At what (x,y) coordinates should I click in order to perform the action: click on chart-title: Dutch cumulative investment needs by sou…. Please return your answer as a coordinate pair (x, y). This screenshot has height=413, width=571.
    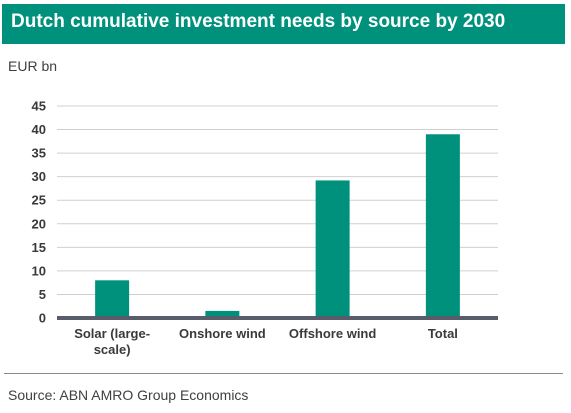
    Looking at the image, I should click on (258, 21).